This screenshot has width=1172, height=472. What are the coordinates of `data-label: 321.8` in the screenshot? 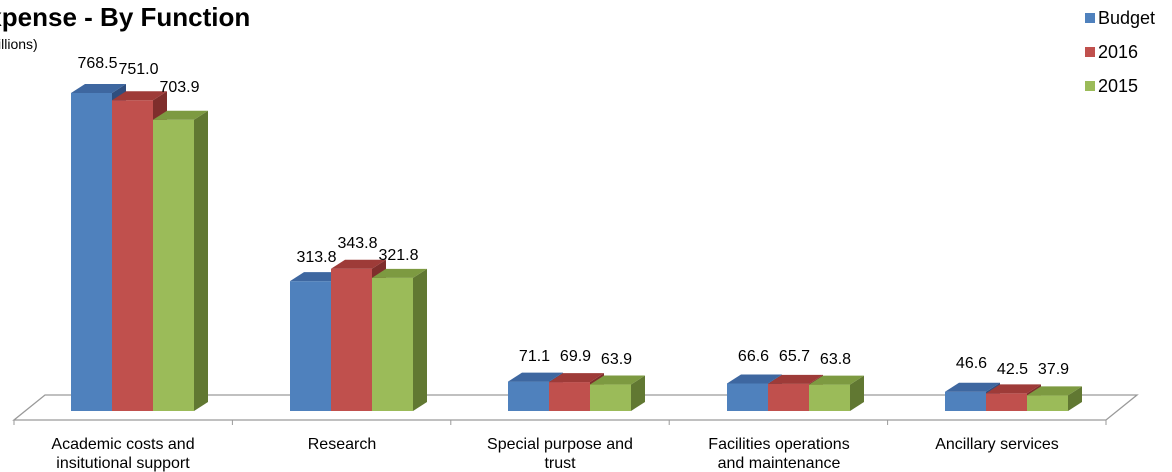 It's located at (398, 255).